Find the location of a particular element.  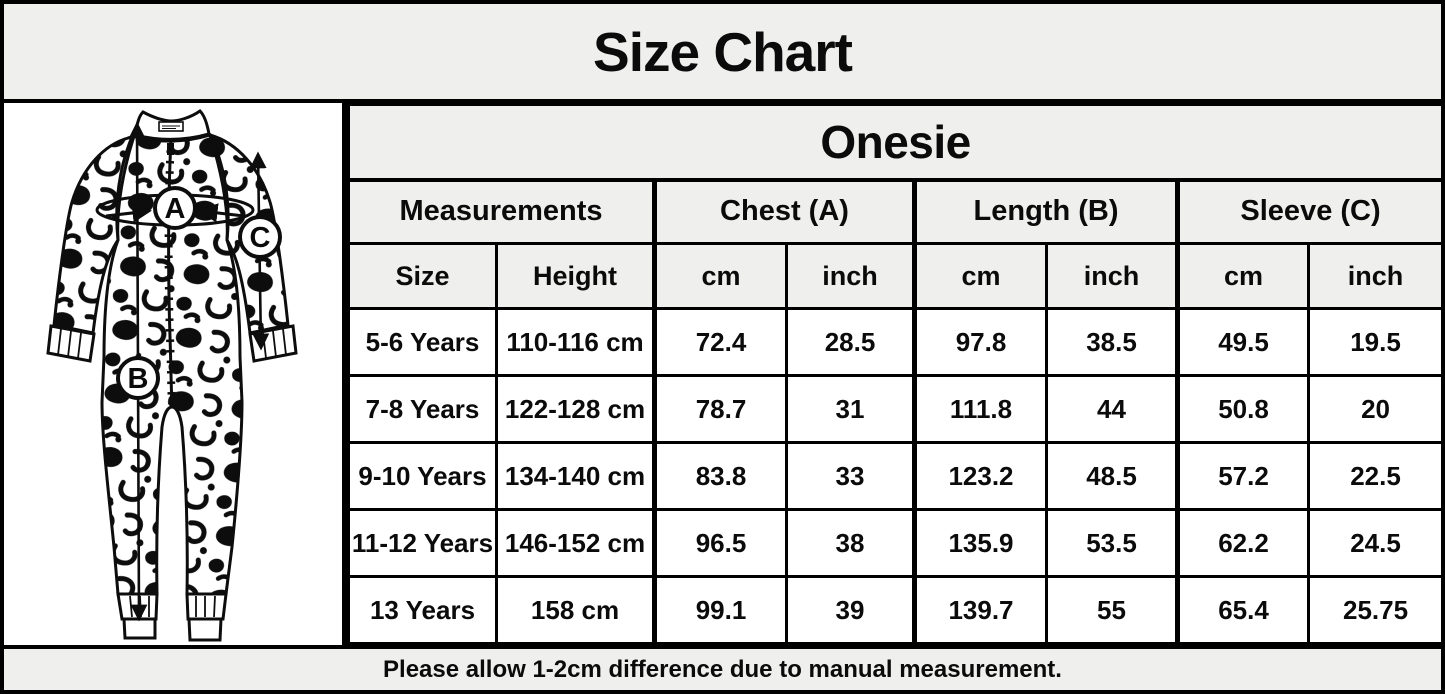

cell-height: 146-152 cm is located at coordinates (575, 543).